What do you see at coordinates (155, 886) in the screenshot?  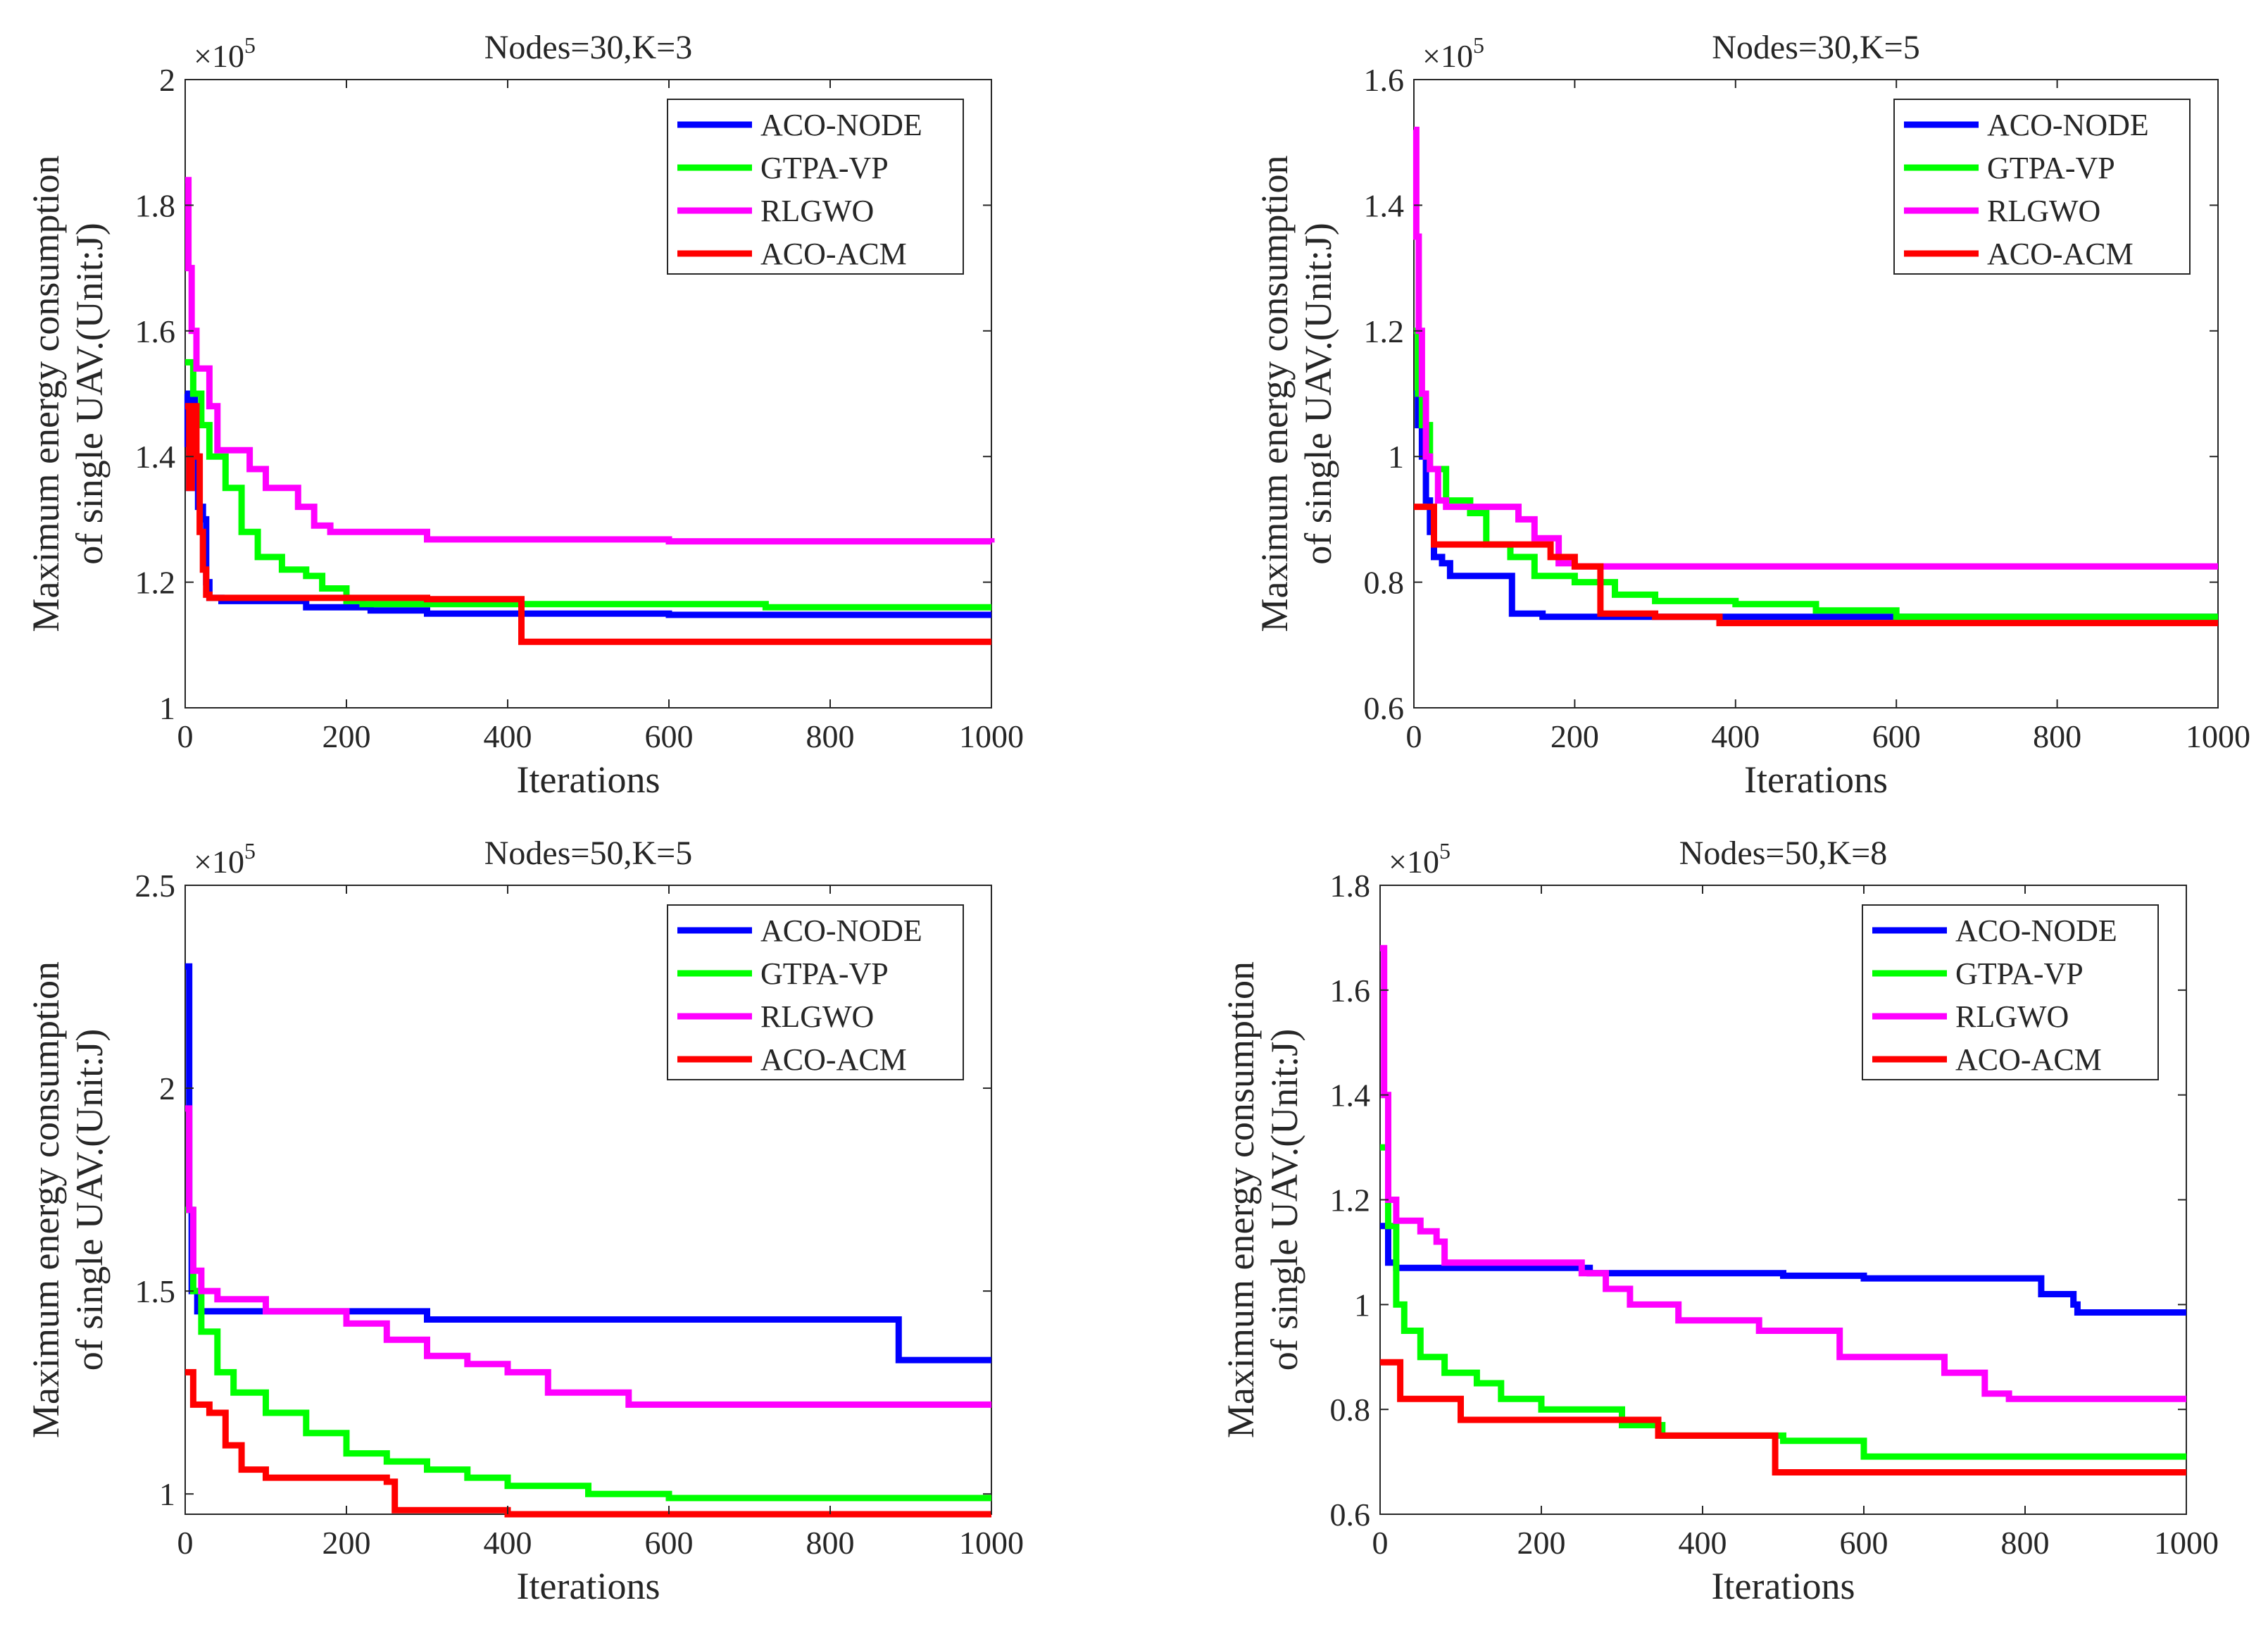 I see `y-tick-label: 2.5` at bounding box center [155, 886].